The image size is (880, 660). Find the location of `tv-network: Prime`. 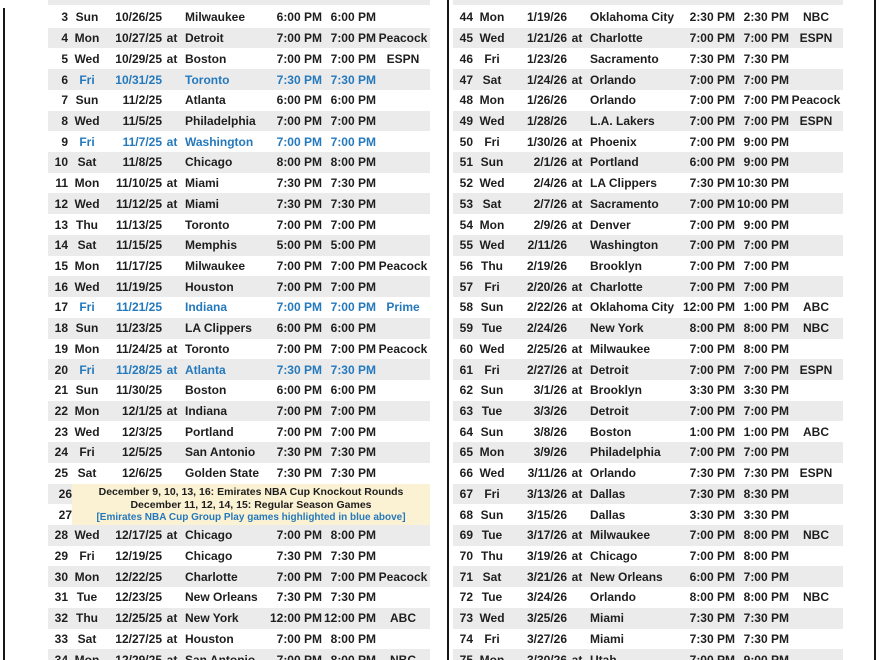

tv-network: Prime is located at coordinates (403, 307).